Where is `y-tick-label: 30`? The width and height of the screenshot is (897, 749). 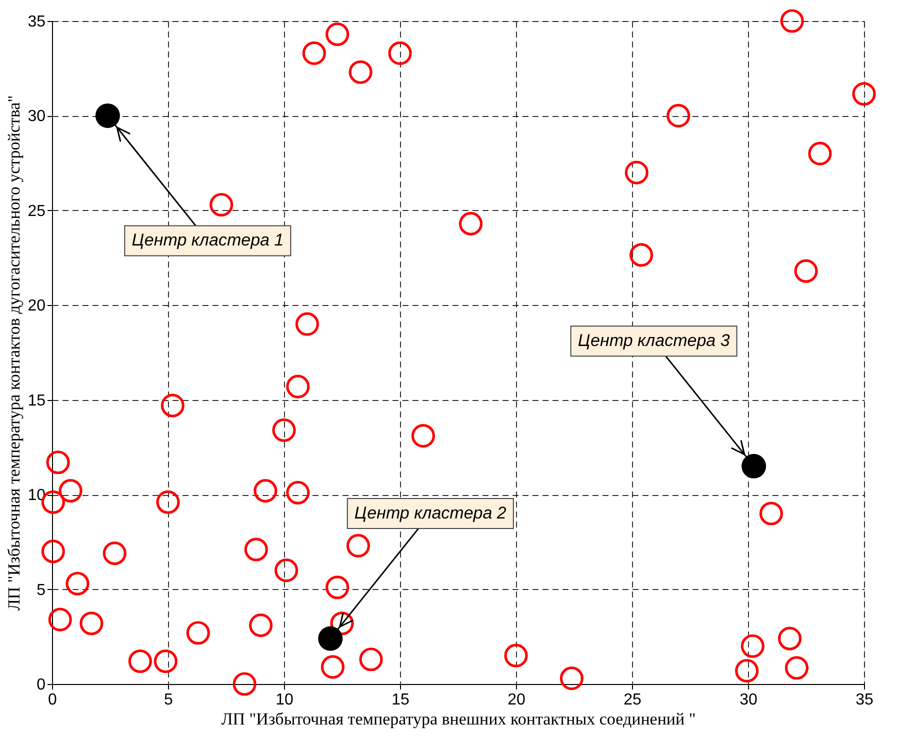 y-tick-label: 30 is located at coordinates (37, 117).